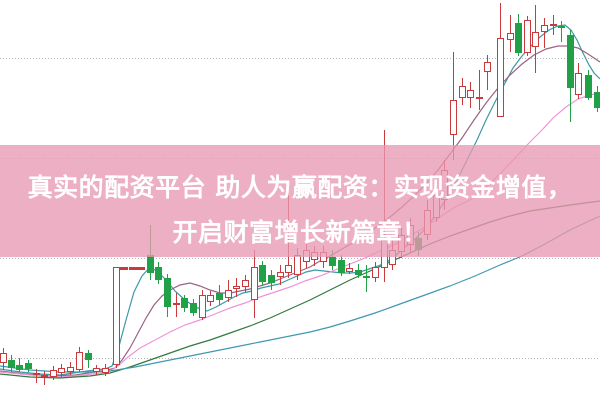  Describe the element at coordinates (300, 232) in the screenshot. I see `promo-line-2: 开启财富增长新篇章！` at that location.